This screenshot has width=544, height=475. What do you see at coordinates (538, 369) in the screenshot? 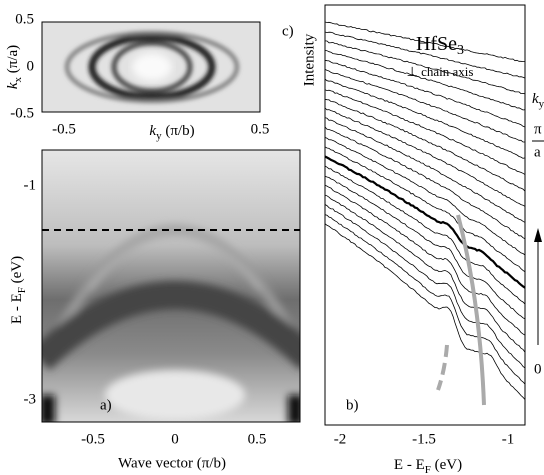
I see `side-zero: 0` at bounding box center [538, 369].